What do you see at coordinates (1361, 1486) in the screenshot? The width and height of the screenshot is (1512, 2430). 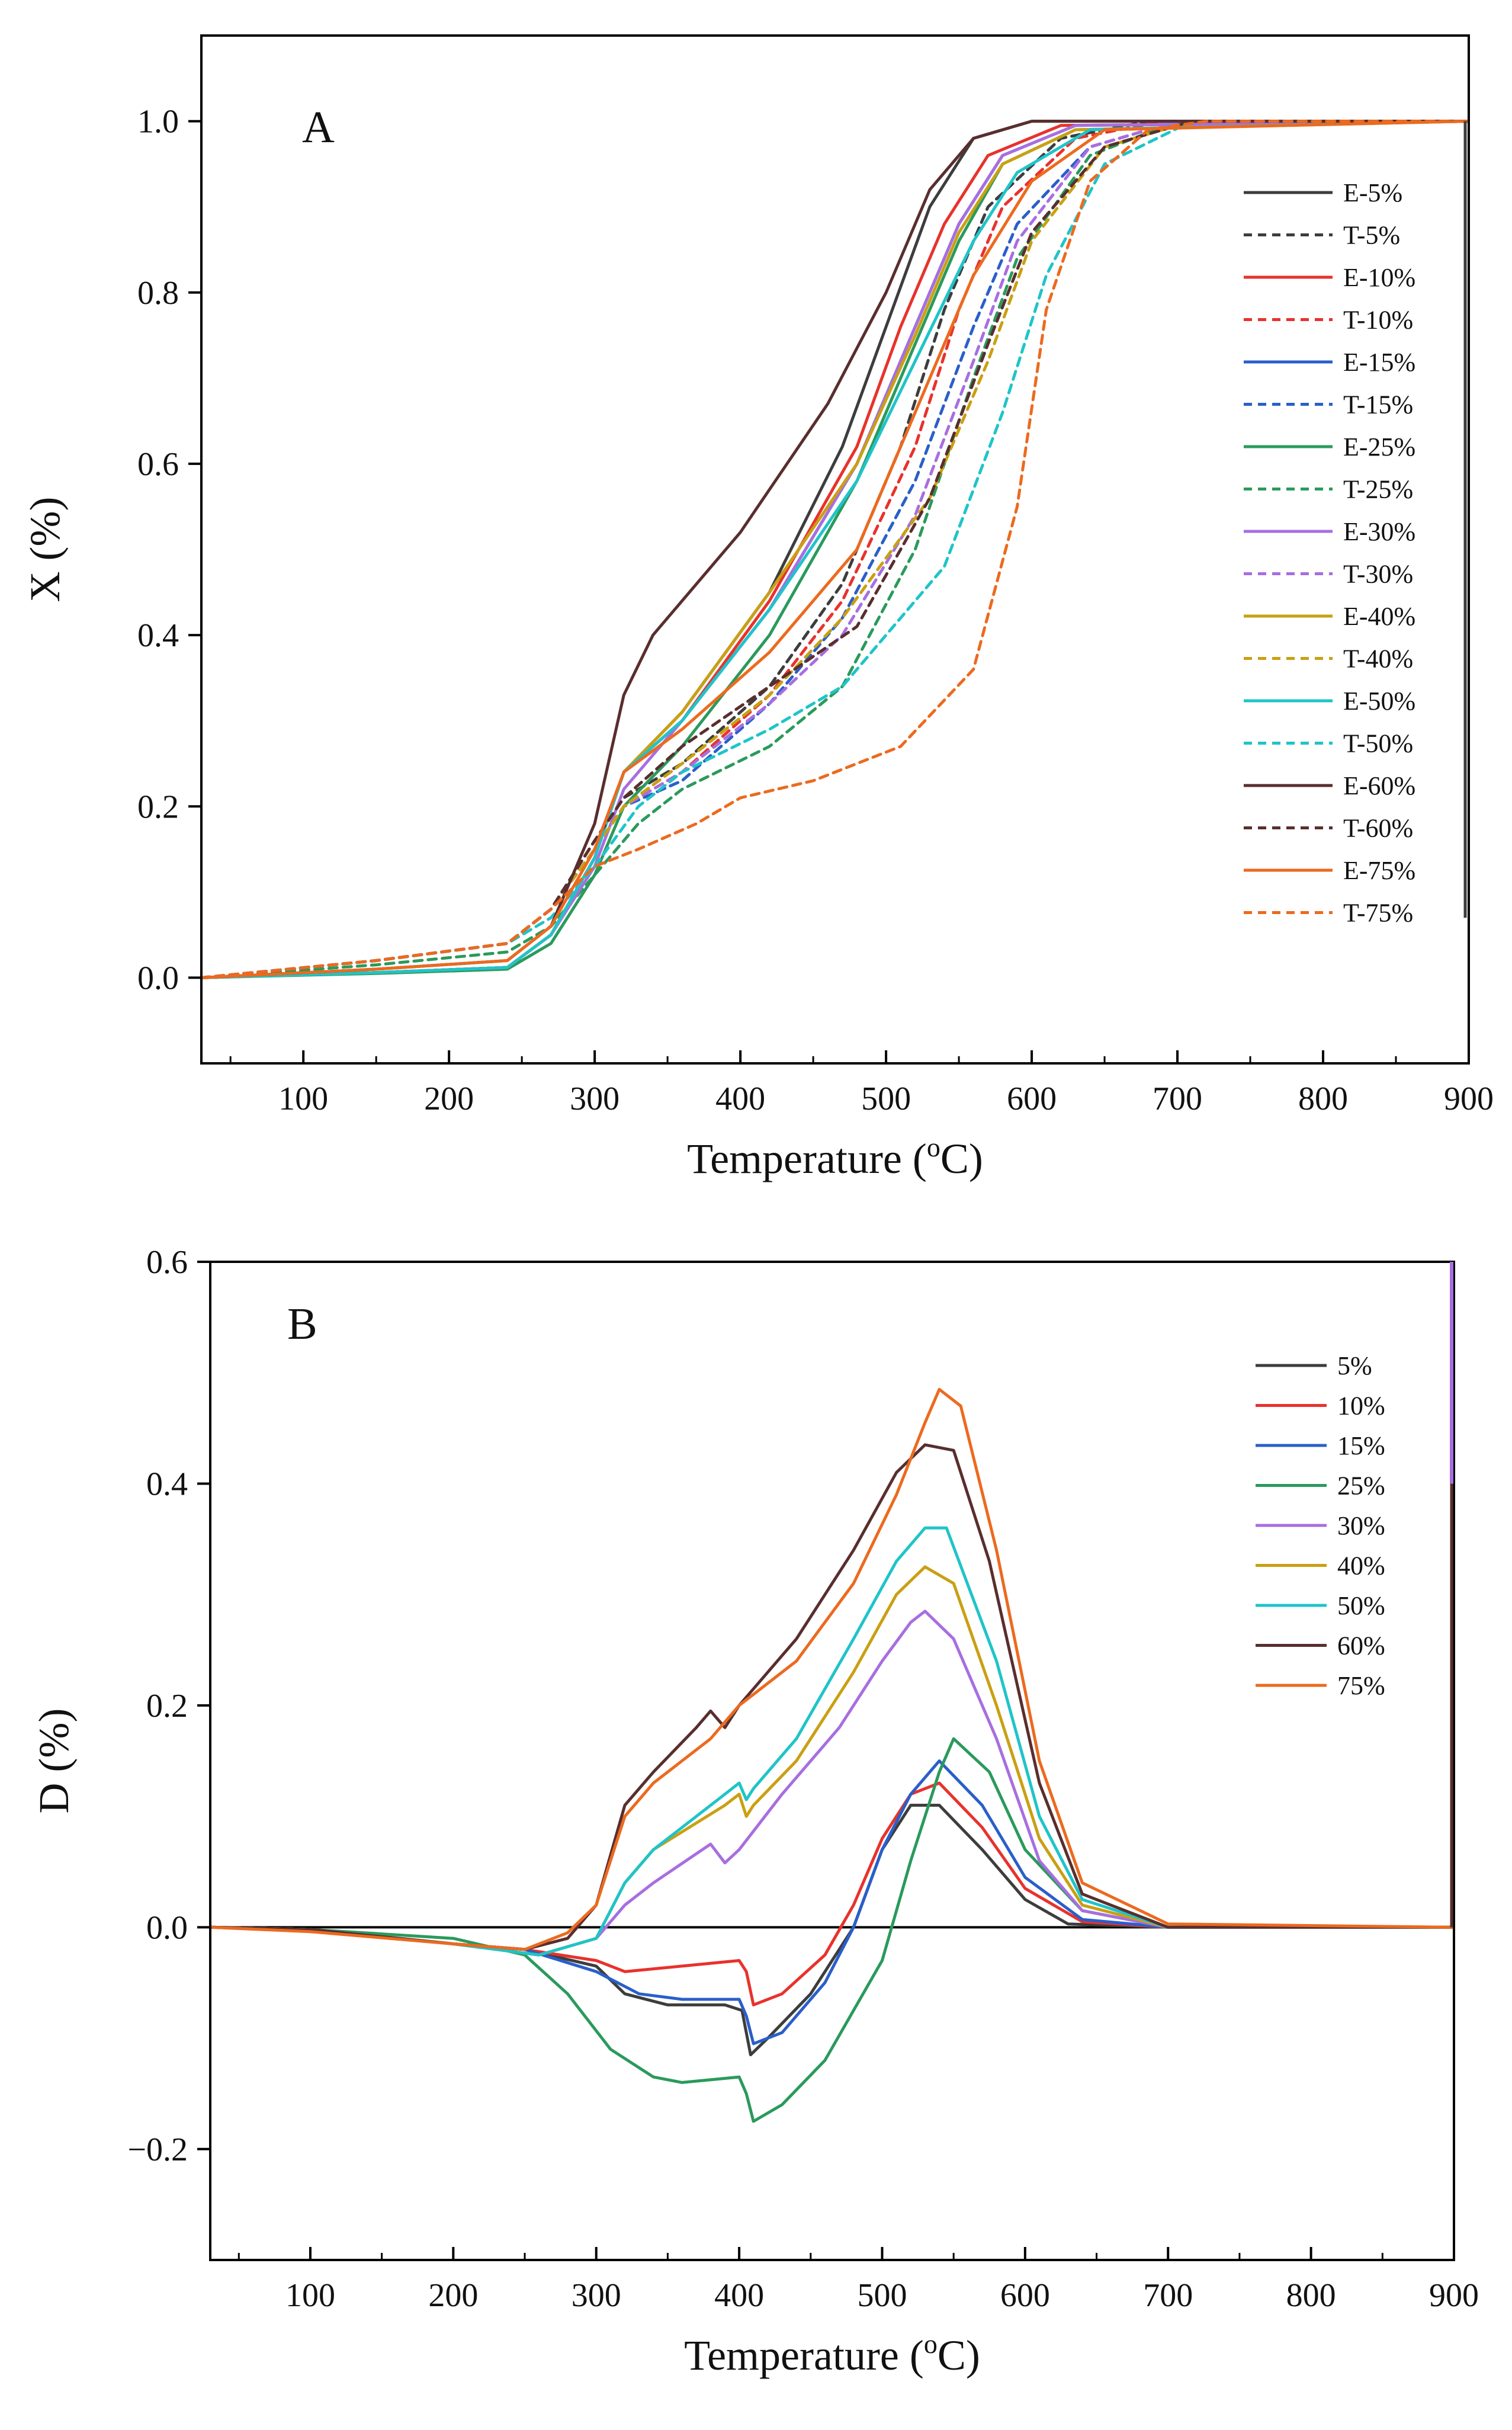 I see `legend-label: 25%` at bounding box center [1361, 1486].